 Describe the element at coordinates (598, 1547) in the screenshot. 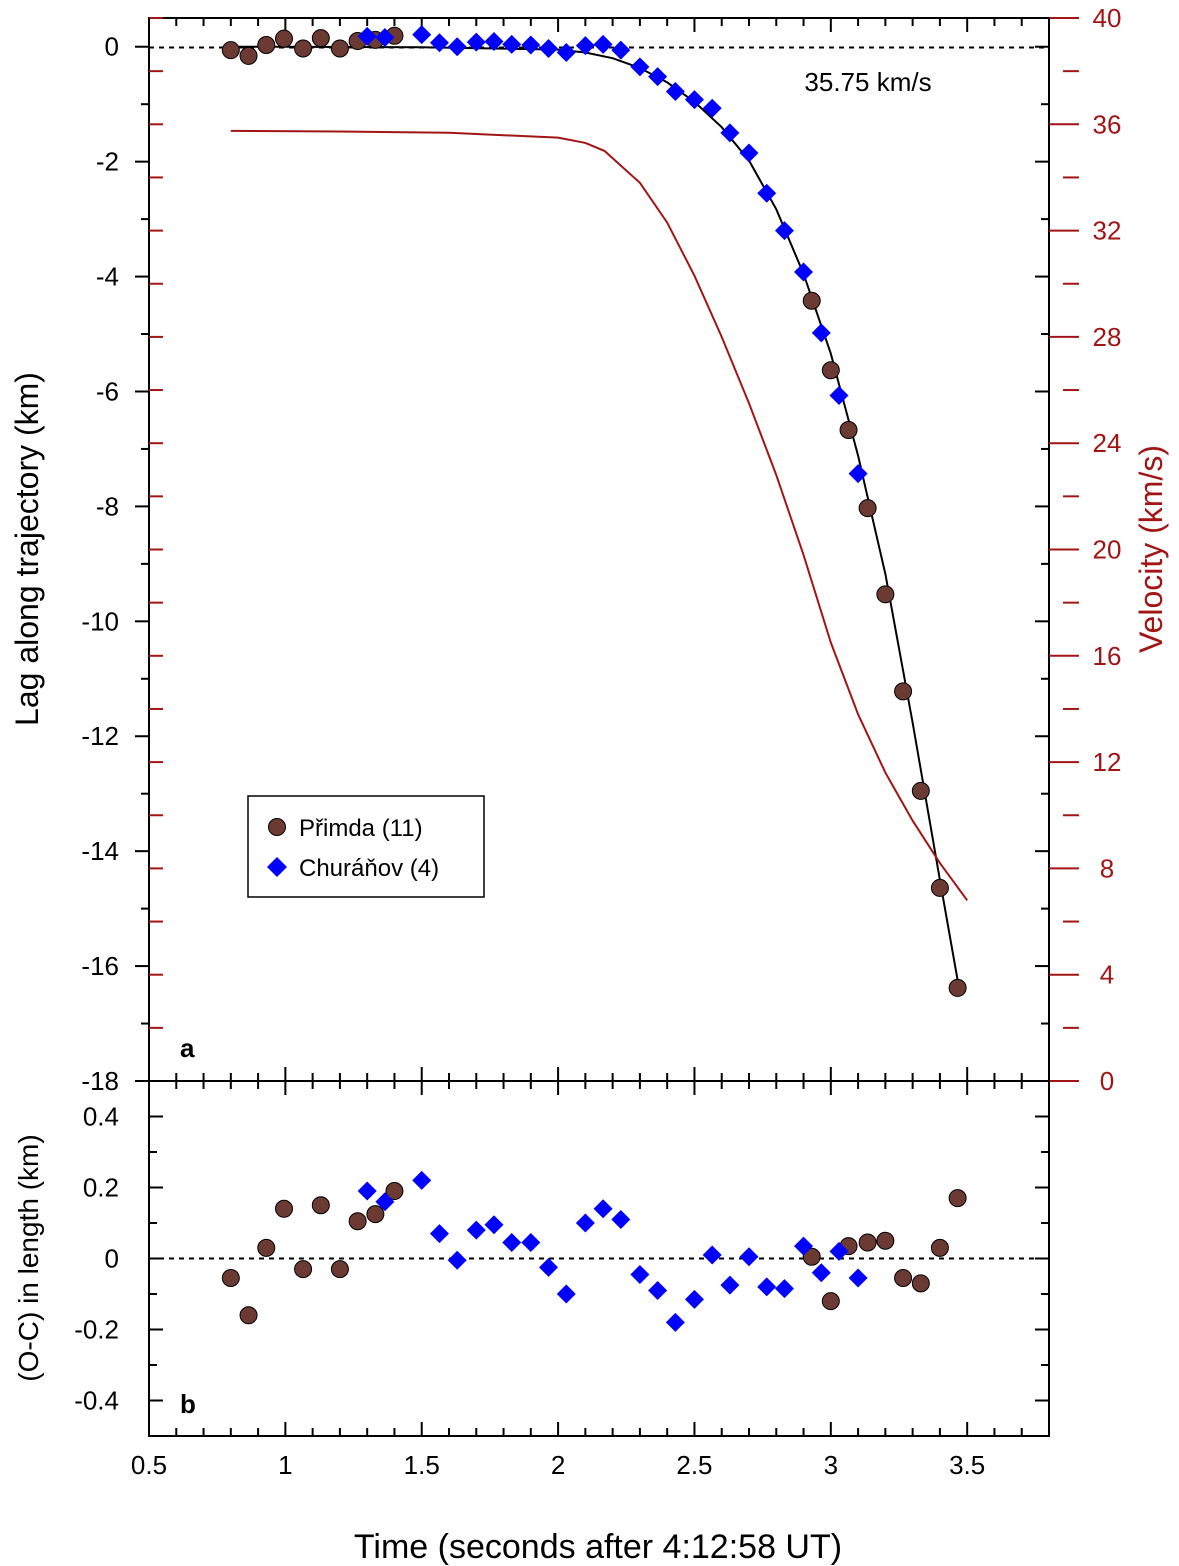

I see `x-axis-title: Time (seconds after 4:12:58 UT)` at that location.